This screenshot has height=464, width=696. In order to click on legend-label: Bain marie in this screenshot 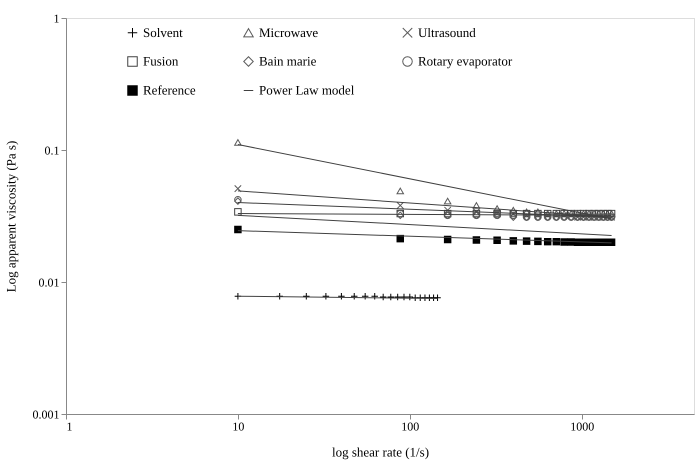, I will do `click(288, 61)`.